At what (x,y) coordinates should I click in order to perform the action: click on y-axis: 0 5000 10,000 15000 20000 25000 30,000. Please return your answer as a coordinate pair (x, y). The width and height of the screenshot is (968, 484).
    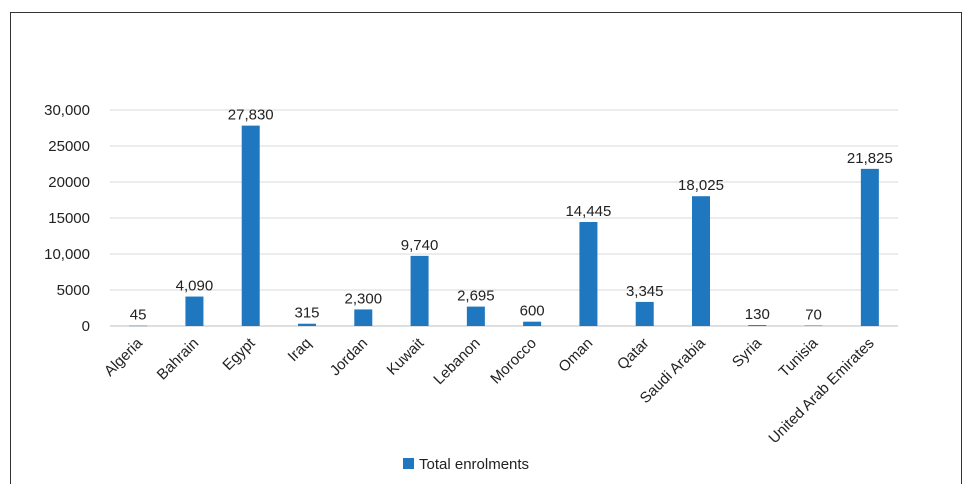
    Looking at the image, I should click on (67, 218).